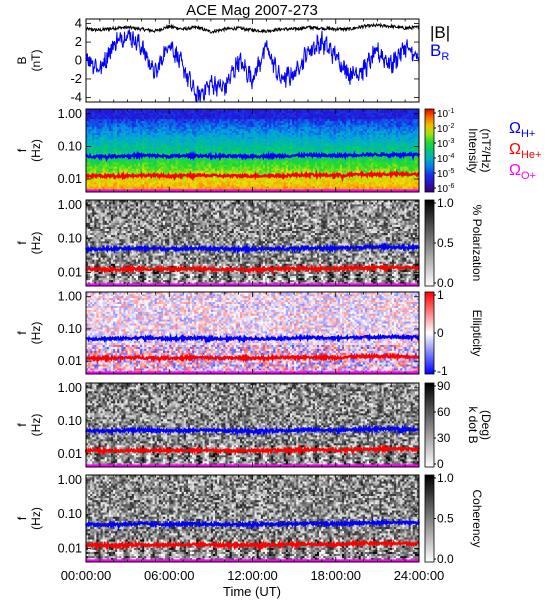 This screenshot has width=550, height=600. I want to click on x-axis-label: Time (UT), so click(252, 591).